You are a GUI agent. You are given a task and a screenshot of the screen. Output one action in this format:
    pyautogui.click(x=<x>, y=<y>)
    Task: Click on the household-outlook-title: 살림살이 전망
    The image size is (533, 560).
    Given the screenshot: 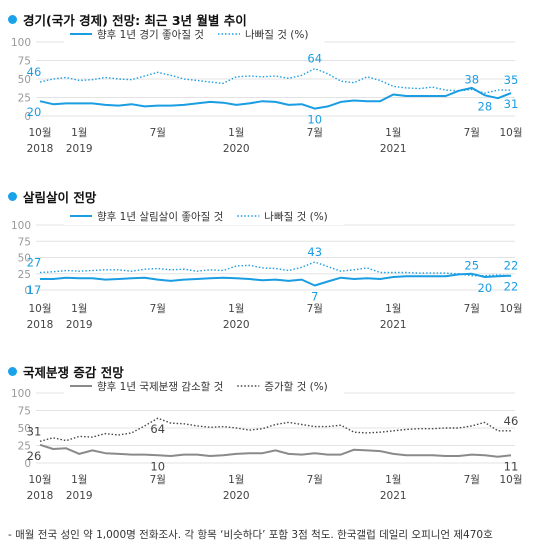 What is the action you would take?
    pyautogui.click(x=52, y=196)
    